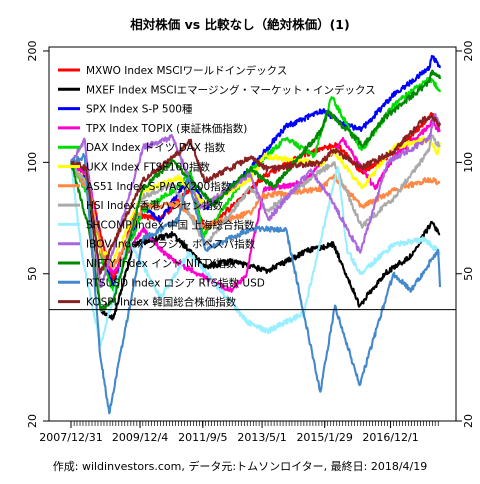 Image resolution: width=480 pixels, height=484 pixels. I want to click on legend-label: UKX Index FTSE100指数, so click(148, 167).